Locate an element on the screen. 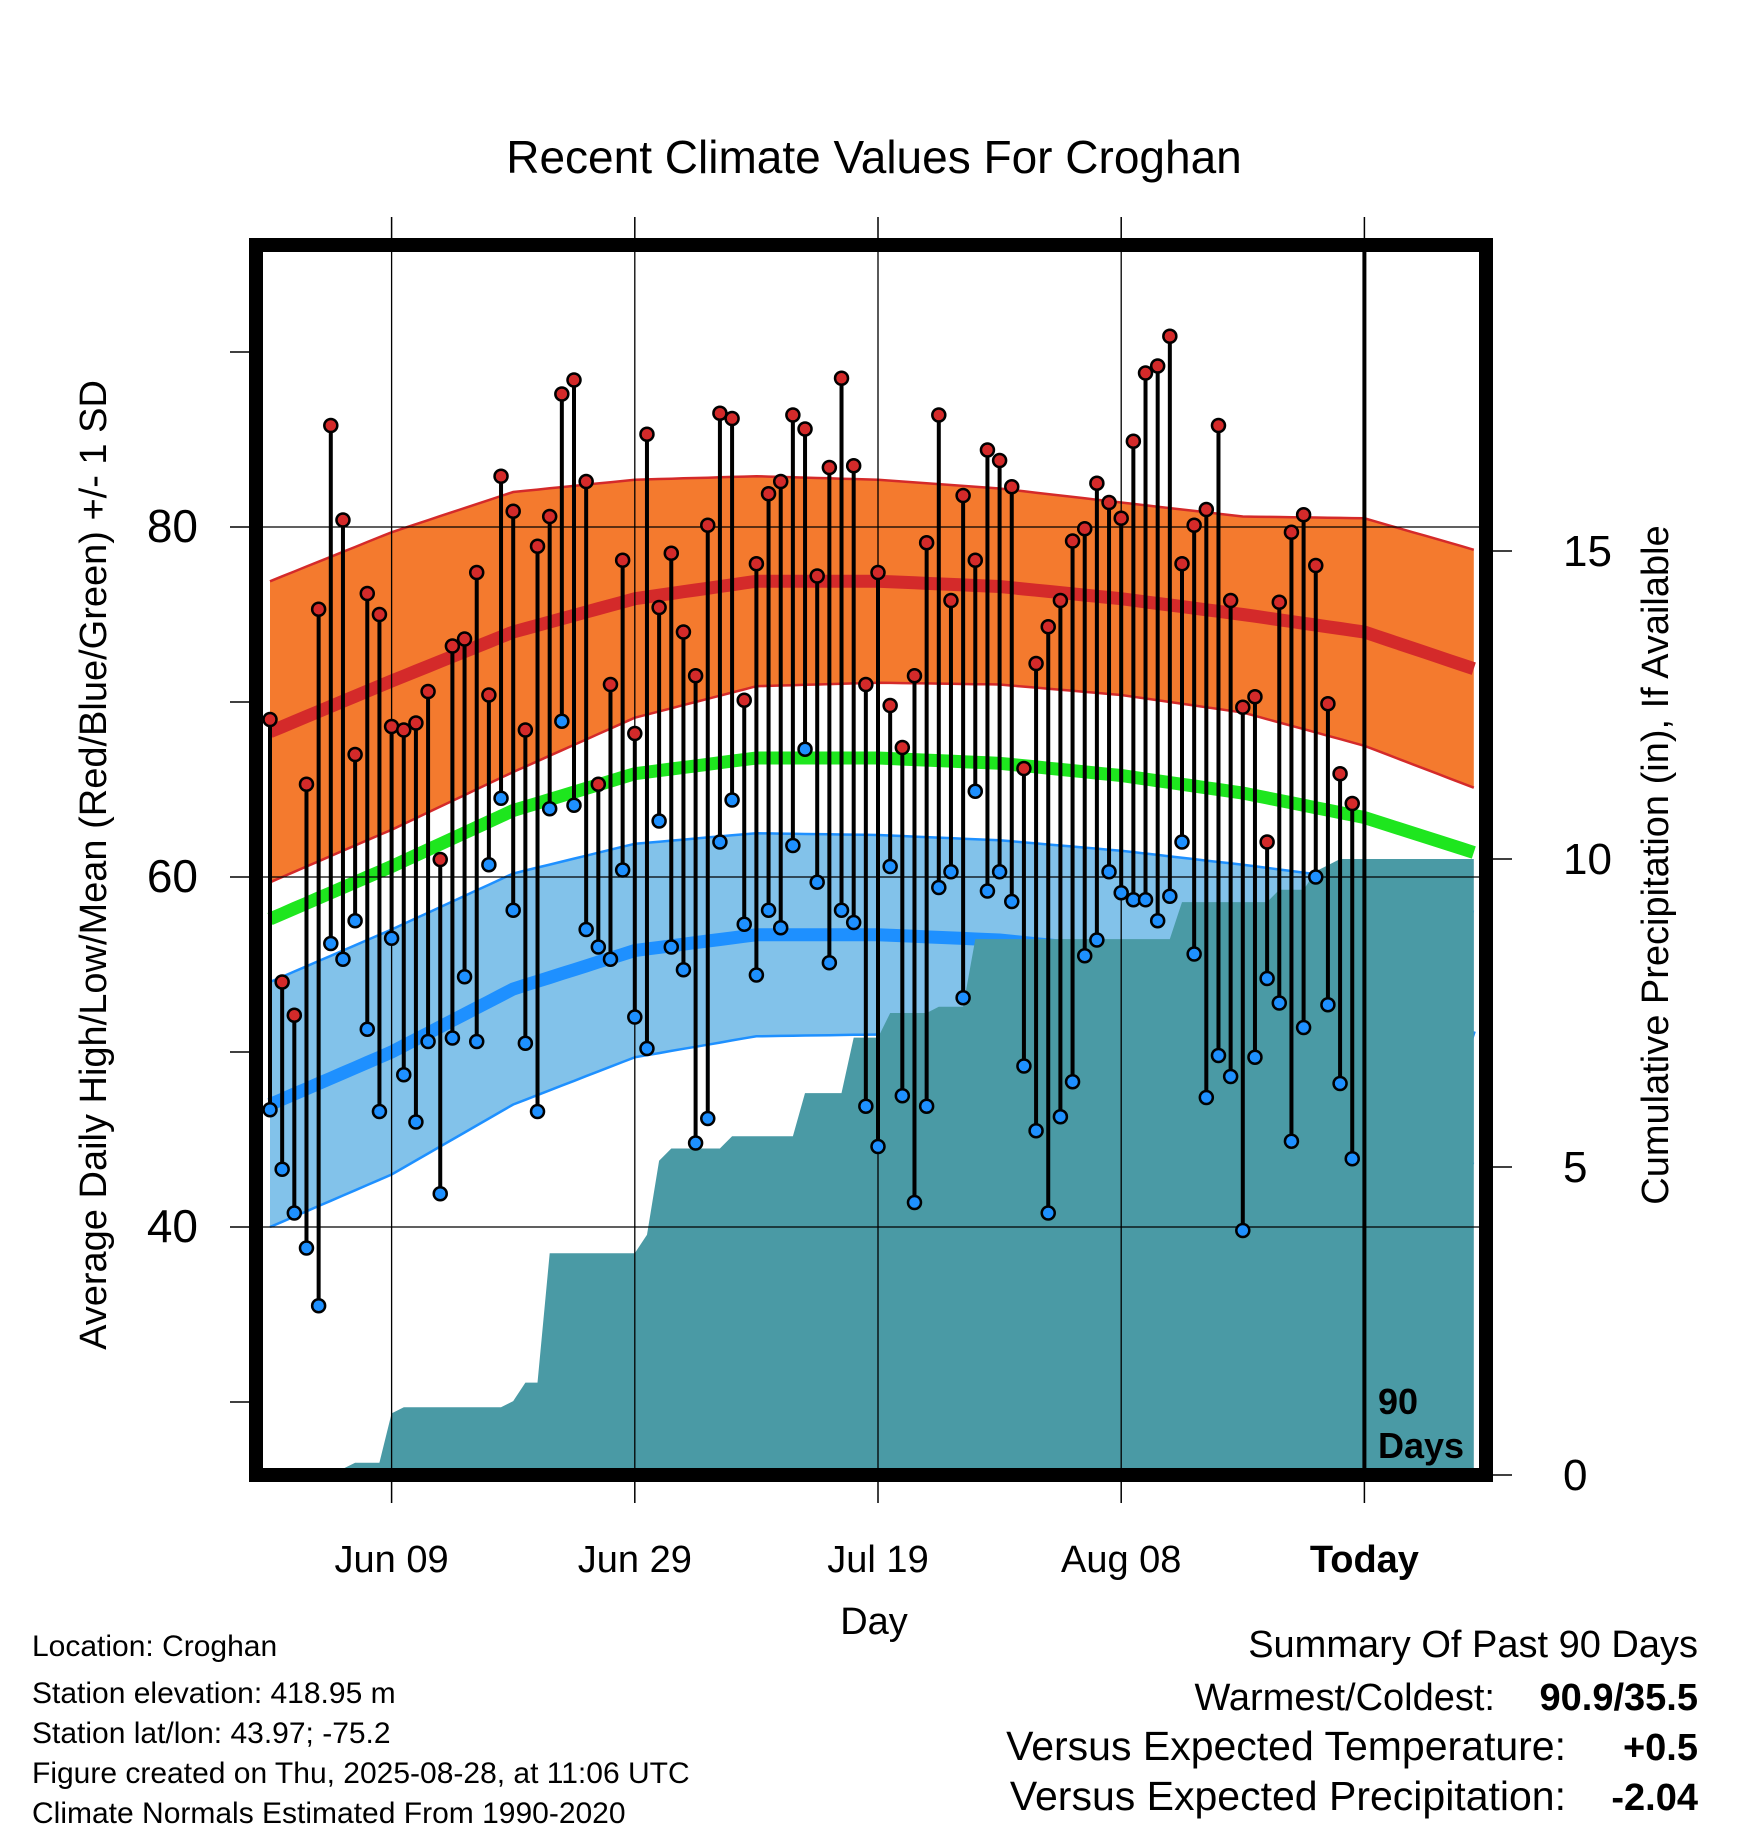 This screenshot has height=1828, width=1748. x-tick-label: Aug 08 is located at coordinates (1121, 1560).